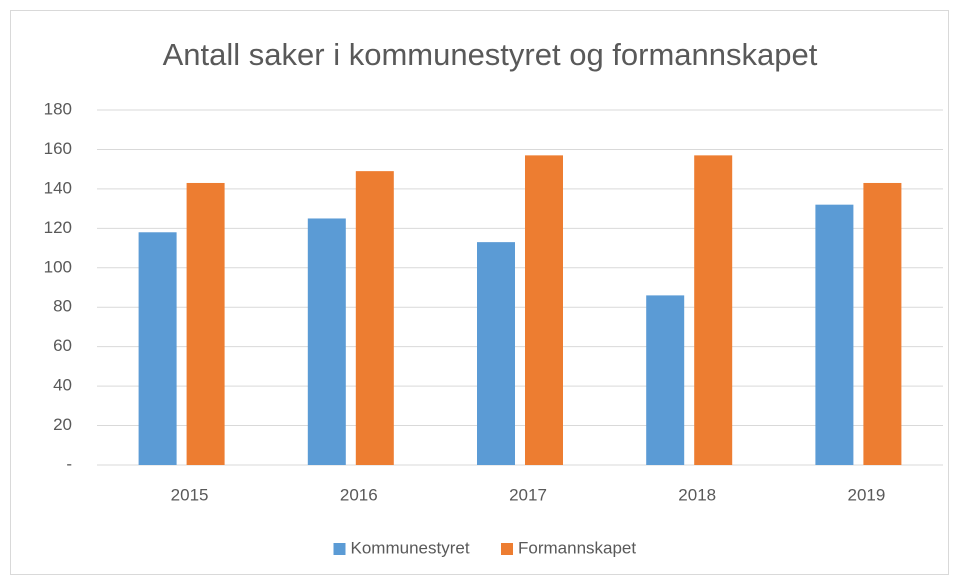  Describe the element at coordinates (62, 345) in the screenshot. I see `y-tick-label: 60` at that location.